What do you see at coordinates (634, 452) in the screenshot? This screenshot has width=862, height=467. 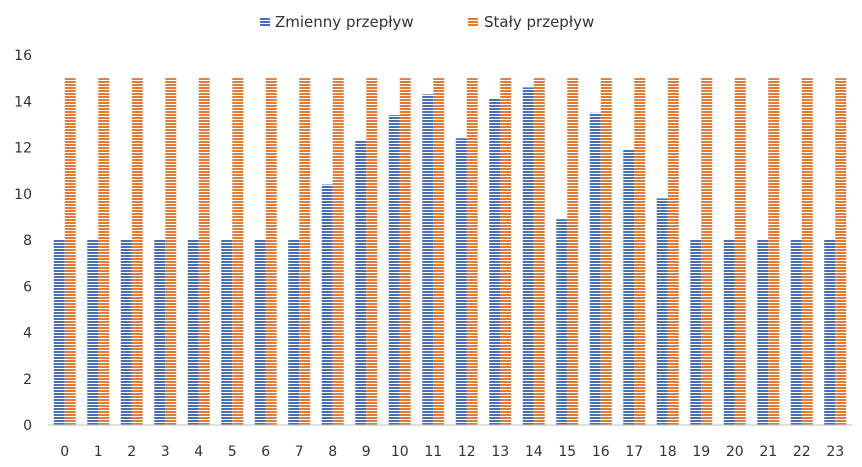 I see `x-tick-label: 17` at bounding box center [634, 452].